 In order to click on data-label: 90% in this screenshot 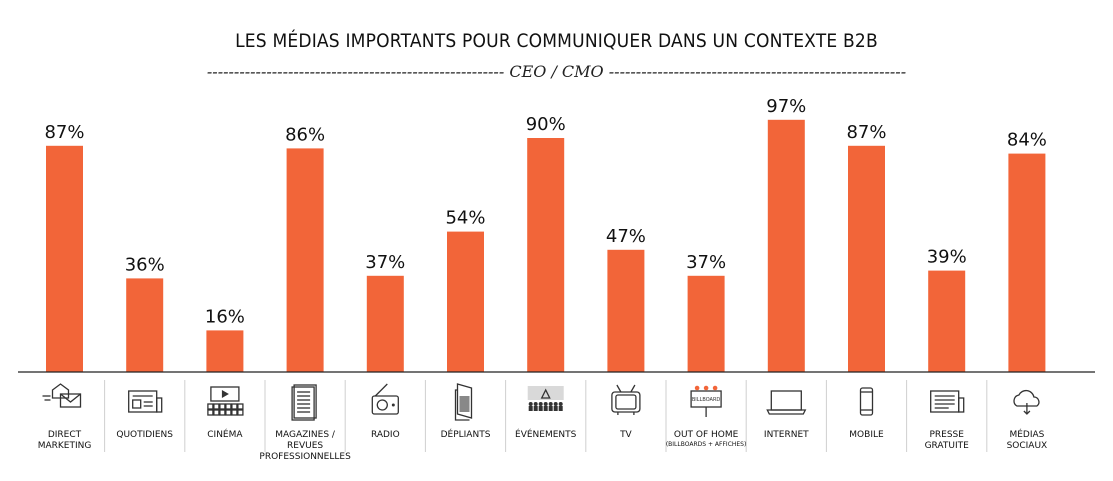, I will do `click(546, 124)`.